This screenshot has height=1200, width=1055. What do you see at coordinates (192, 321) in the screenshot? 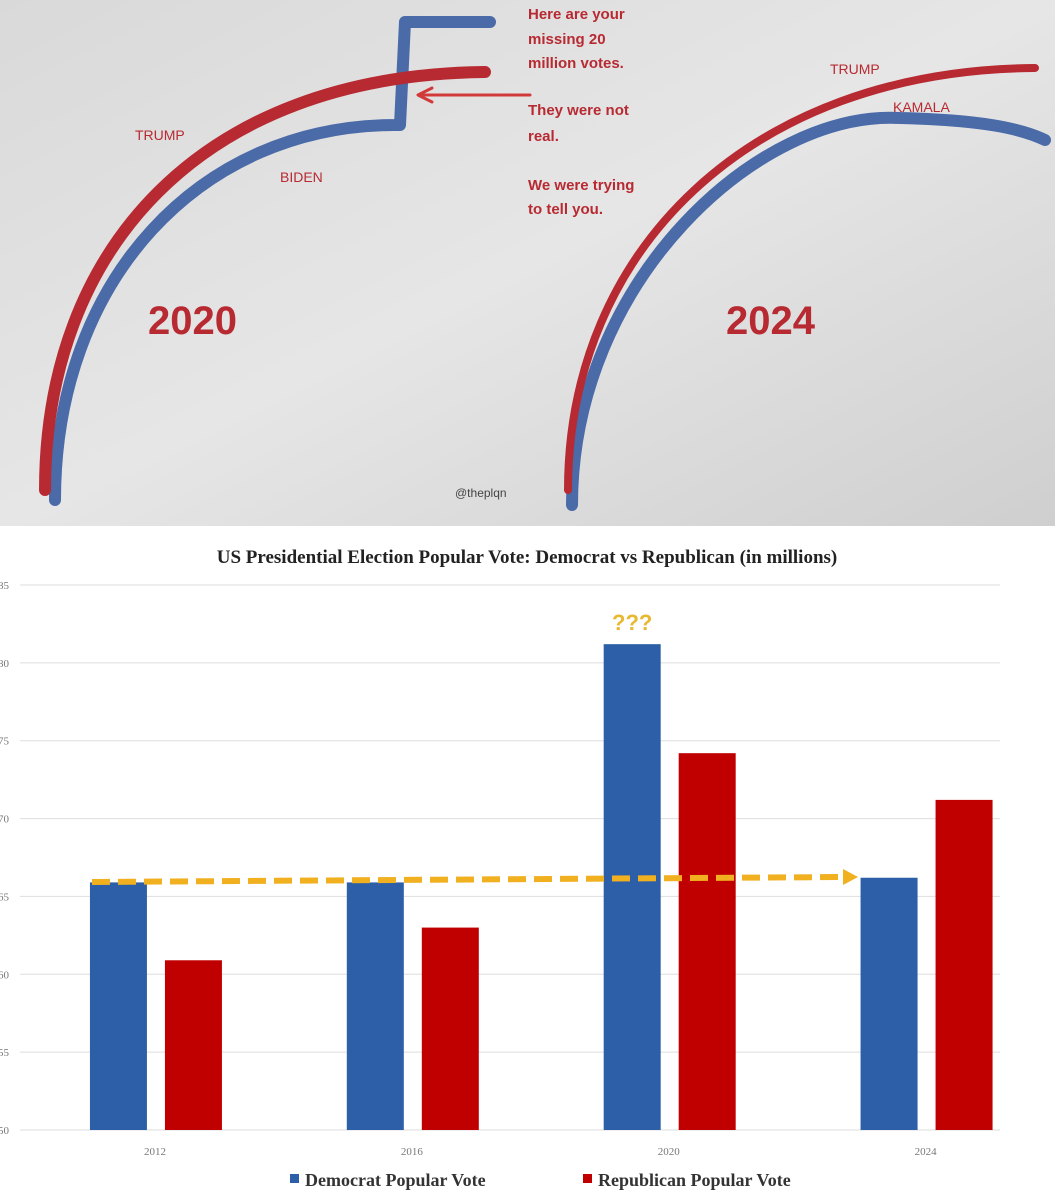
I see `year: 2020` at bounding box center [192, 321].